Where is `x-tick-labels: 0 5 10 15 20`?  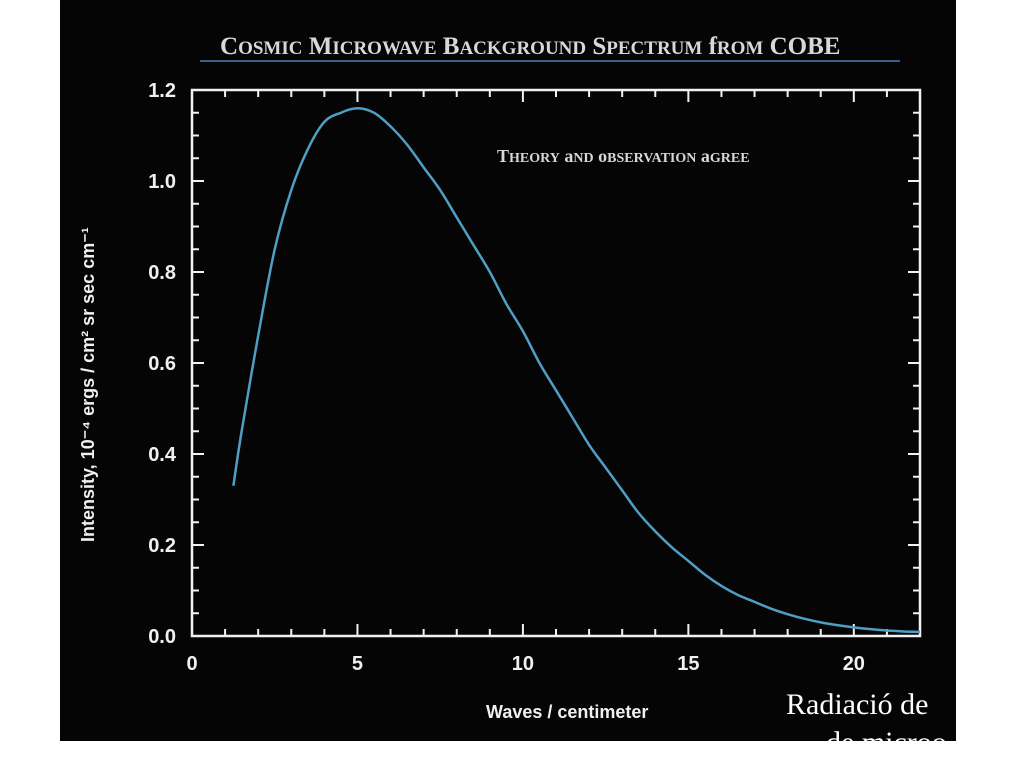 x-tick-labels: 0 5 10 15 20 is located at coordinates (525, 664).